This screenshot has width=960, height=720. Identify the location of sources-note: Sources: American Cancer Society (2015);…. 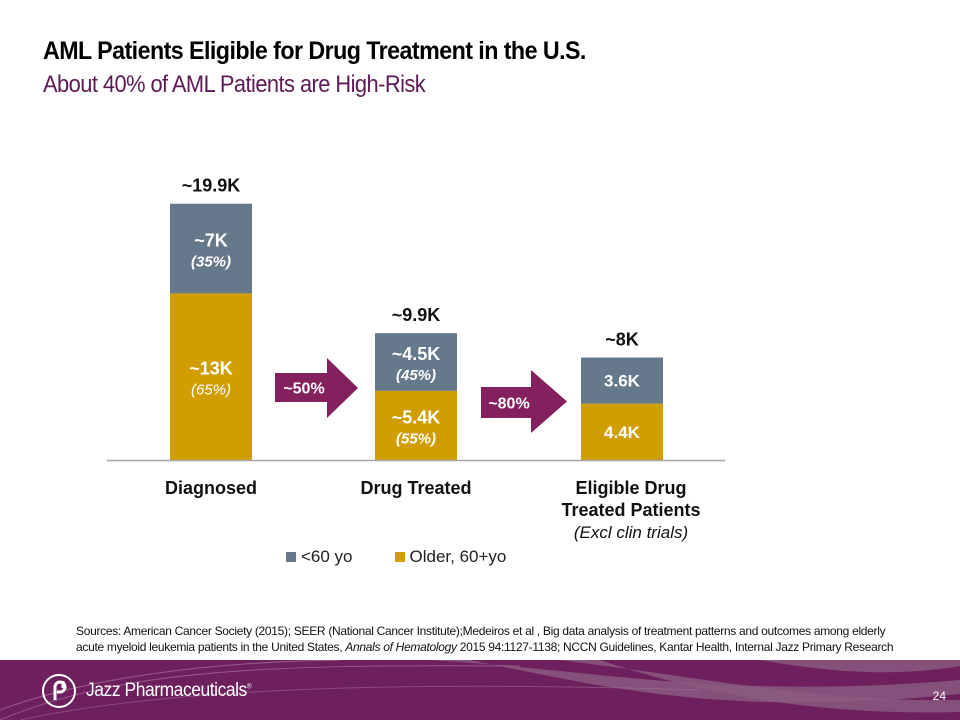
(486, 639).